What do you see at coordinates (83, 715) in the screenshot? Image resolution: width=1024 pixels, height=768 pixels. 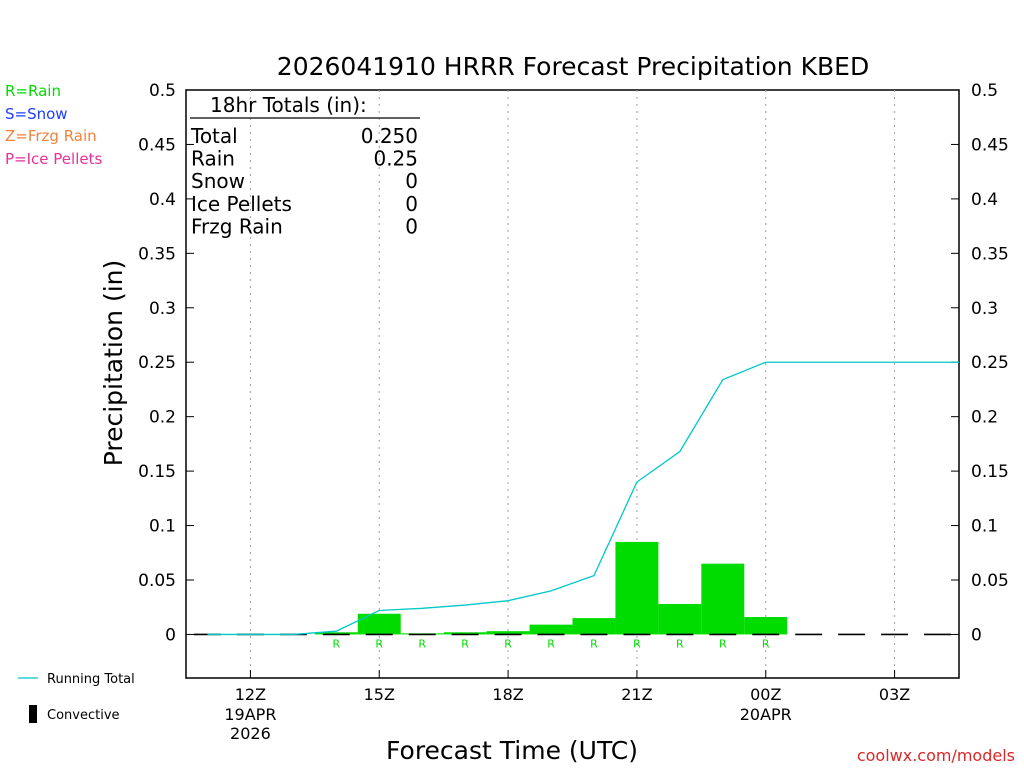 I see `convective-legend-label: Convective` at bounding box center [83, 715].